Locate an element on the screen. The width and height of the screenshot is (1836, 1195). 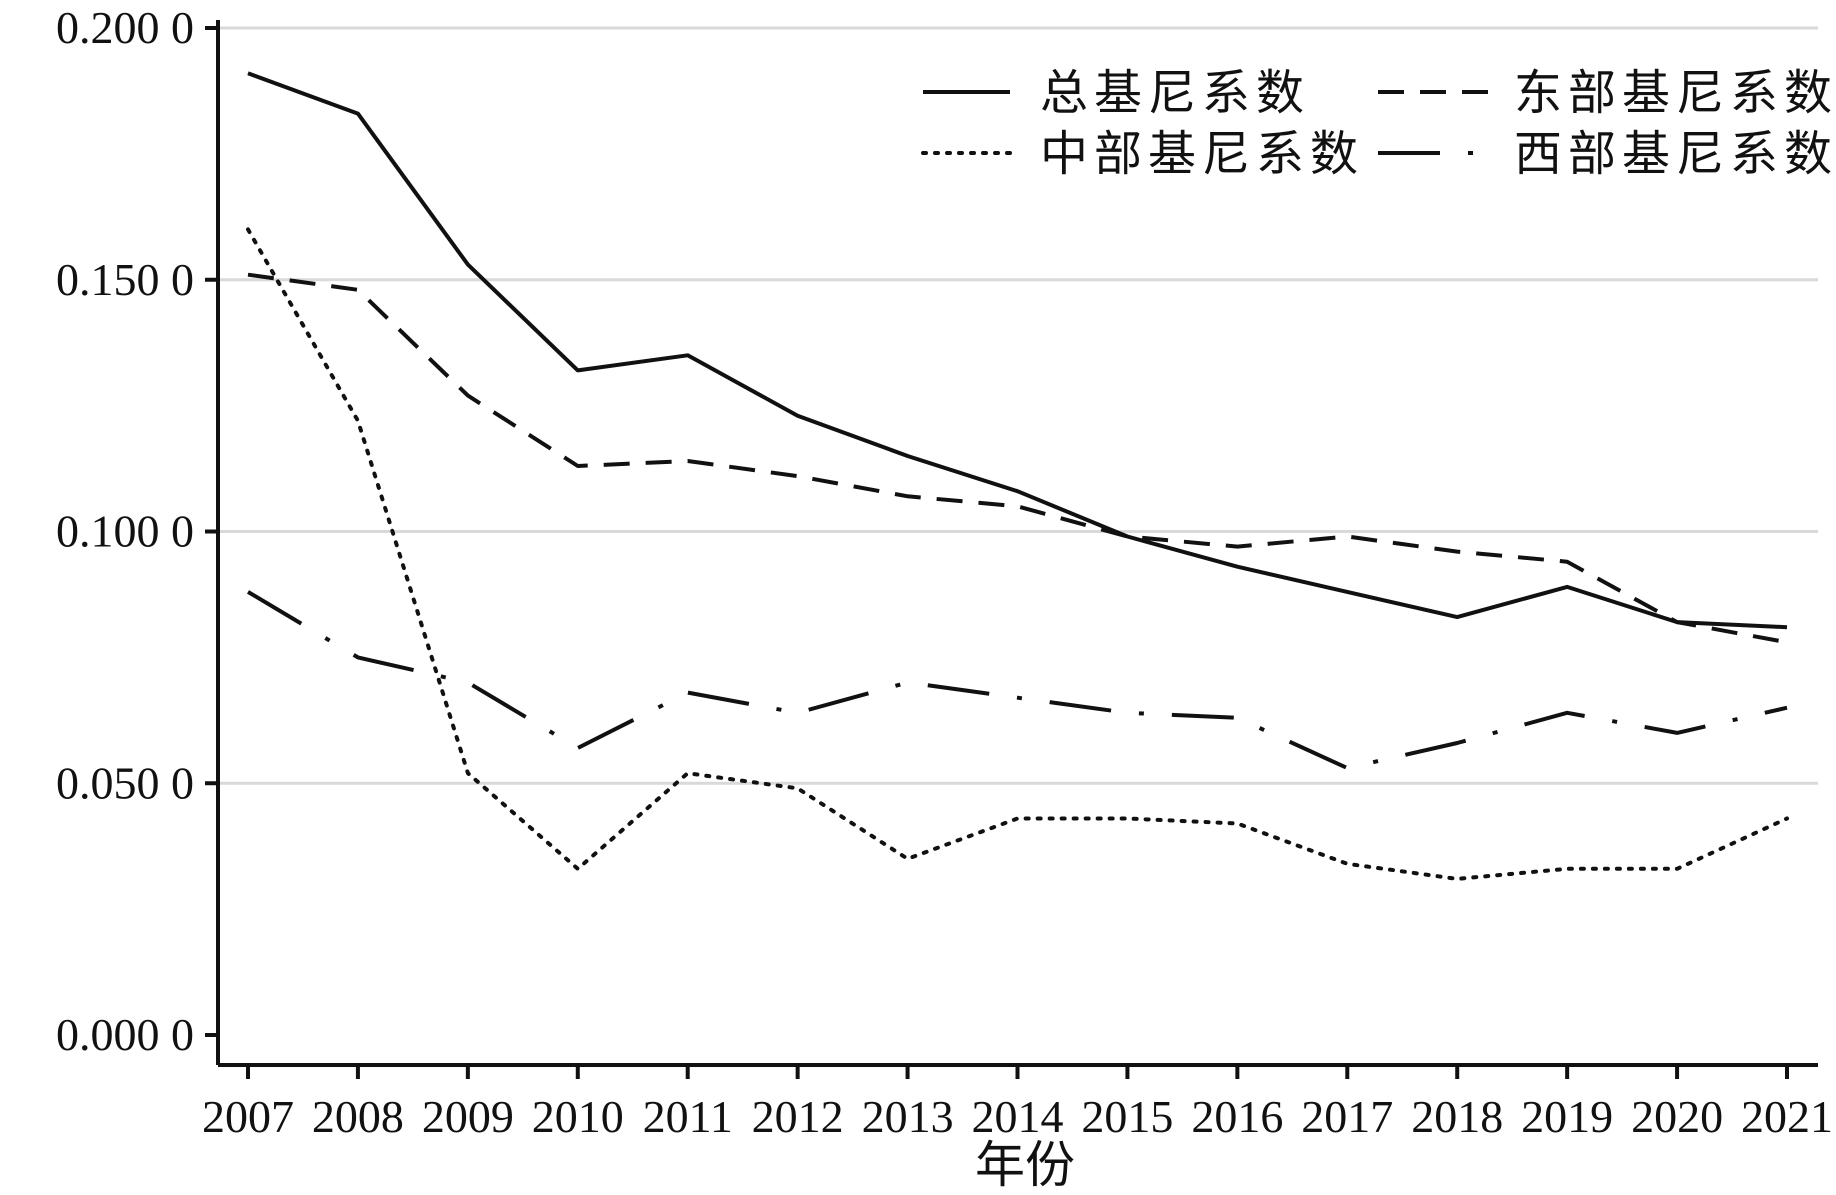
x-tick-label: 2014 is located at coordinates (1018, 1116).